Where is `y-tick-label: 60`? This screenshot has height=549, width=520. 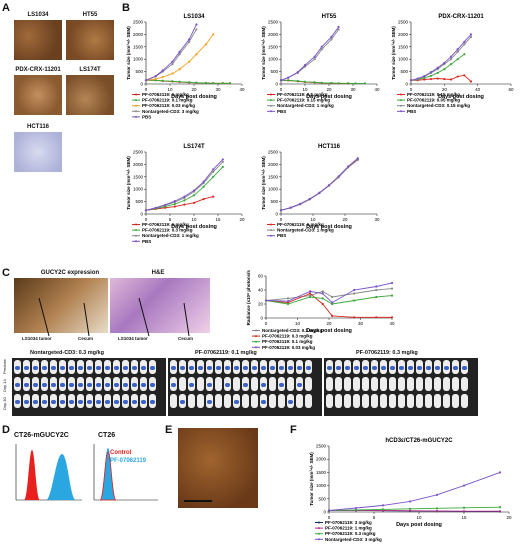 y-tick-label: 60 is located at coordinates (261, 276).